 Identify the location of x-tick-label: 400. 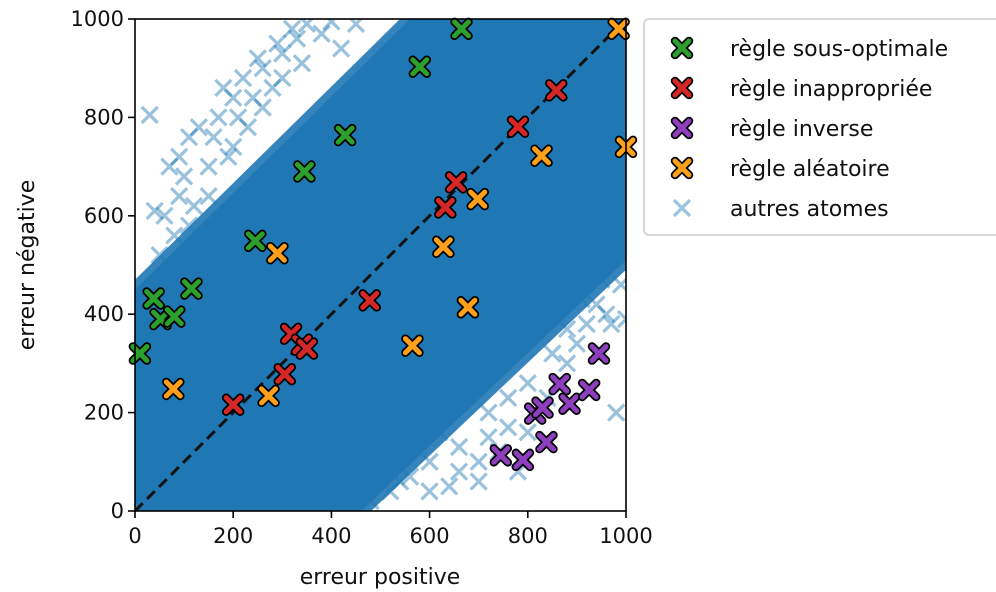
(331, 536).